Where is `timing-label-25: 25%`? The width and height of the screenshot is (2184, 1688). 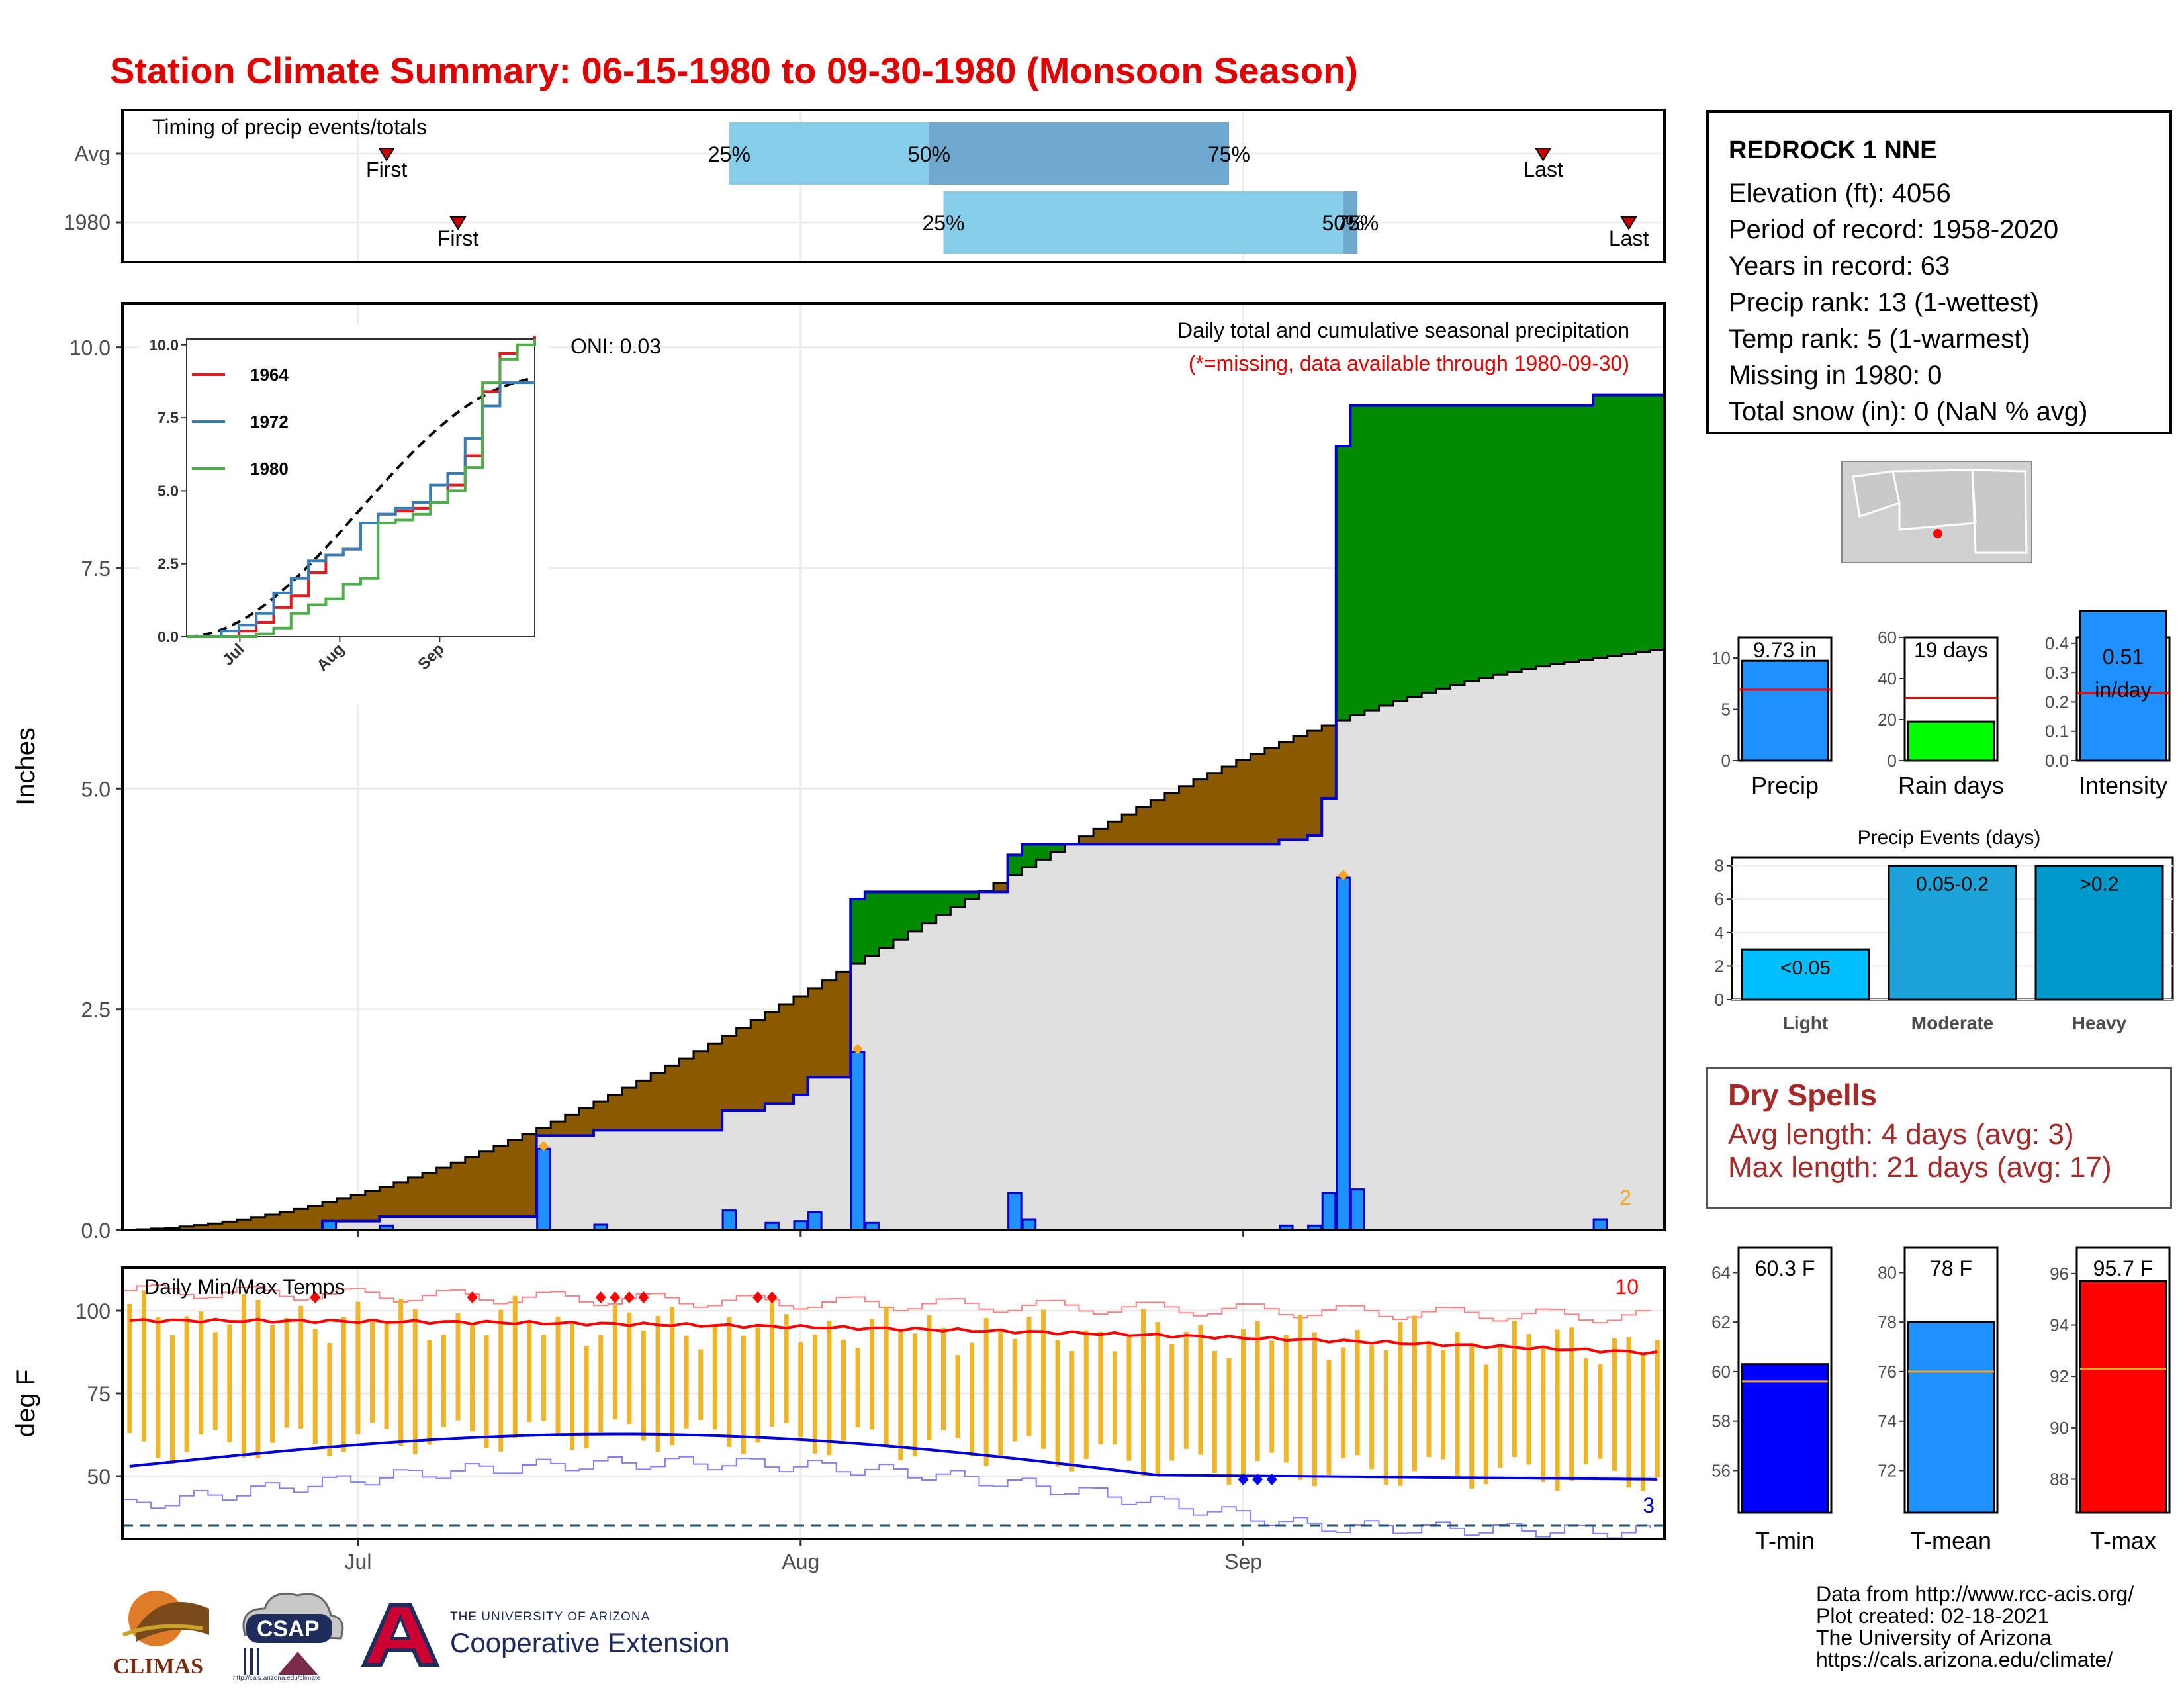 timing-label-25: 25% is located at coordinates (943, 223).